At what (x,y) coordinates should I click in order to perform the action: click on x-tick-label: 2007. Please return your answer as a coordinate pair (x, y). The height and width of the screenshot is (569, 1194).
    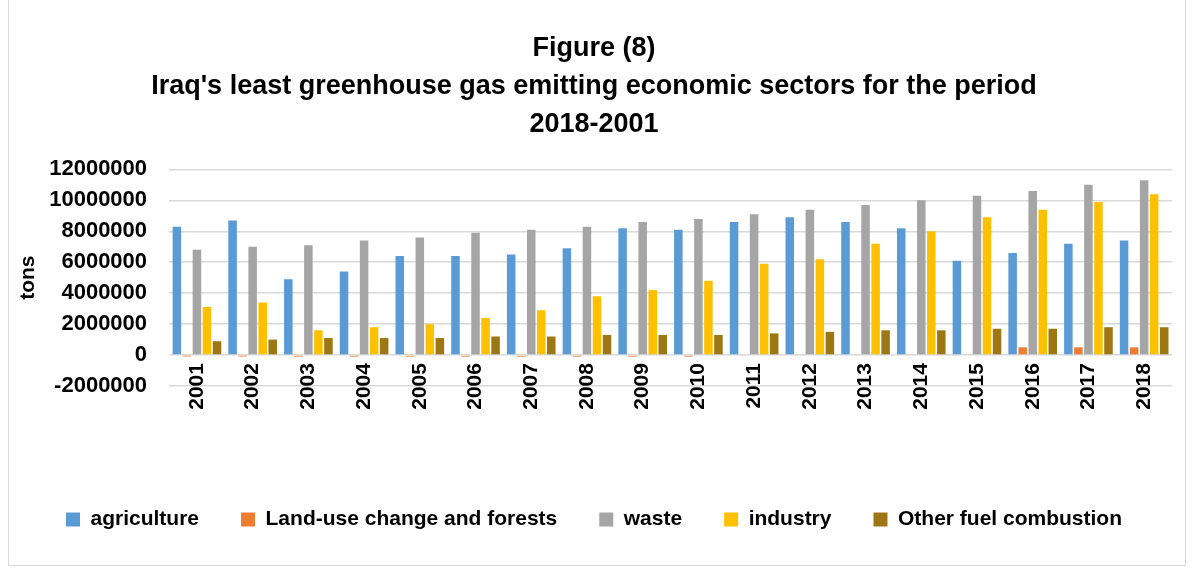
    Looking at the image, I should click on (530, 386).